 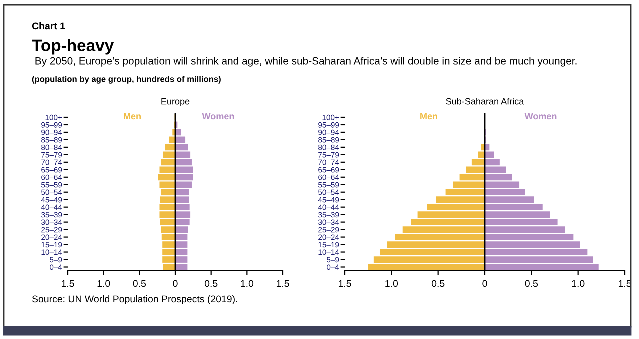 What do you see at coordinates (73, 47) in the screenshot?
I see `text: Top-heavy` at bounding box center [73, 47].